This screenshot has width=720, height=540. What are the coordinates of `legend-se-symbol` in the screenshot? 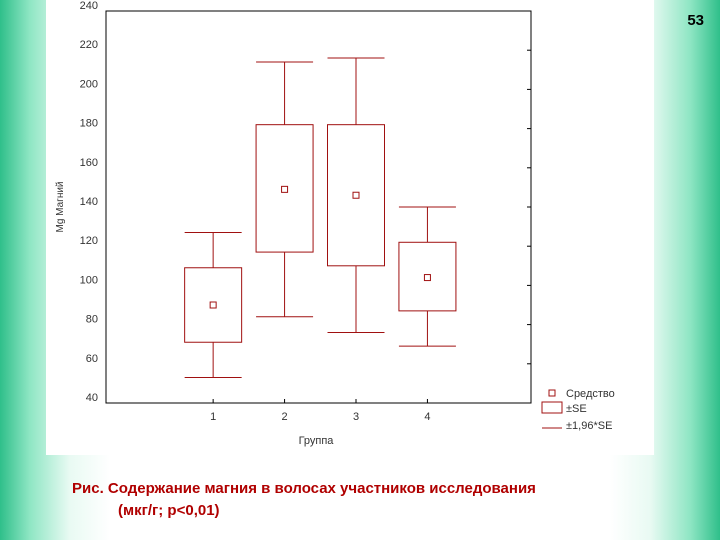 It's located at (552, 407).